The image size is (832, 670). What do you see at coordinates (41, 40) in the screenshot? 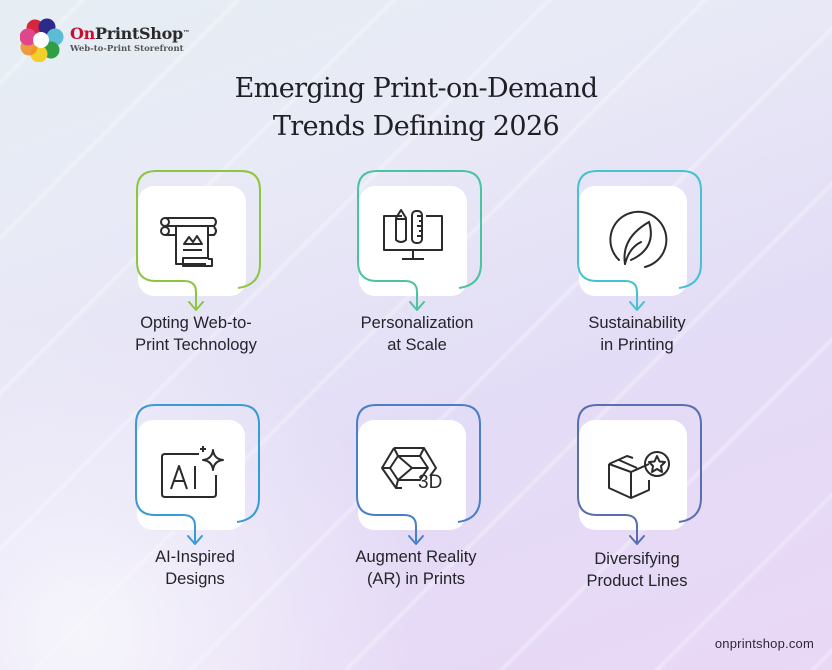
I see `logo-flower-icon` at bounding box center [41, 40].